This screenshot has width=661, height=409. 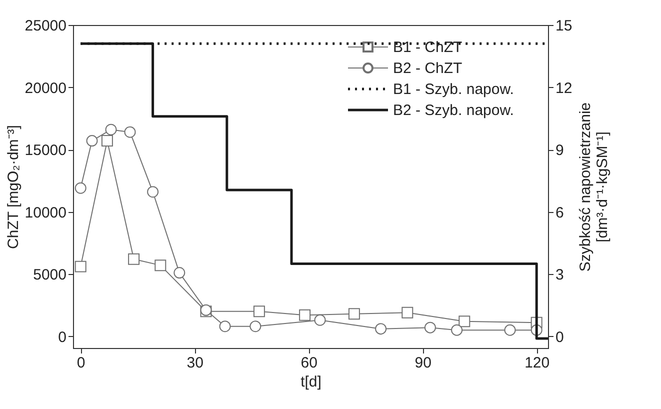 I want to click on y-tick-label: 10000, so click(x=45, y=213).